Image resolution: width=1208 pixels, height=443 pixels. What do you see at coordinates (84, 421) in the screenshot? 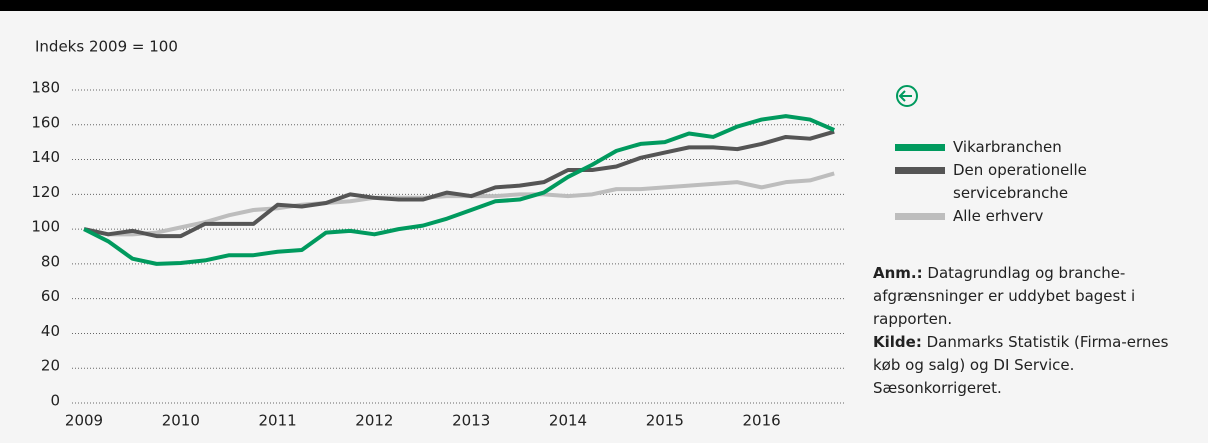
I see `x-tick-label: 2009` at bounding box center [84, 421].